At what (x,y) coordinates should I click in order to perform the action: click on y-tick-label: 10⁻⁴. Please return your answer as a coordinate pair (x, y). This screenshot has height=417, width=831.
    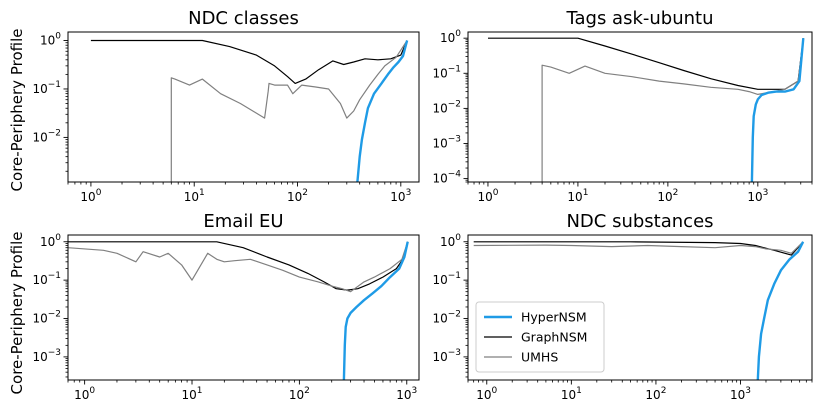
    Looking at the image, I should click on (446, 178).